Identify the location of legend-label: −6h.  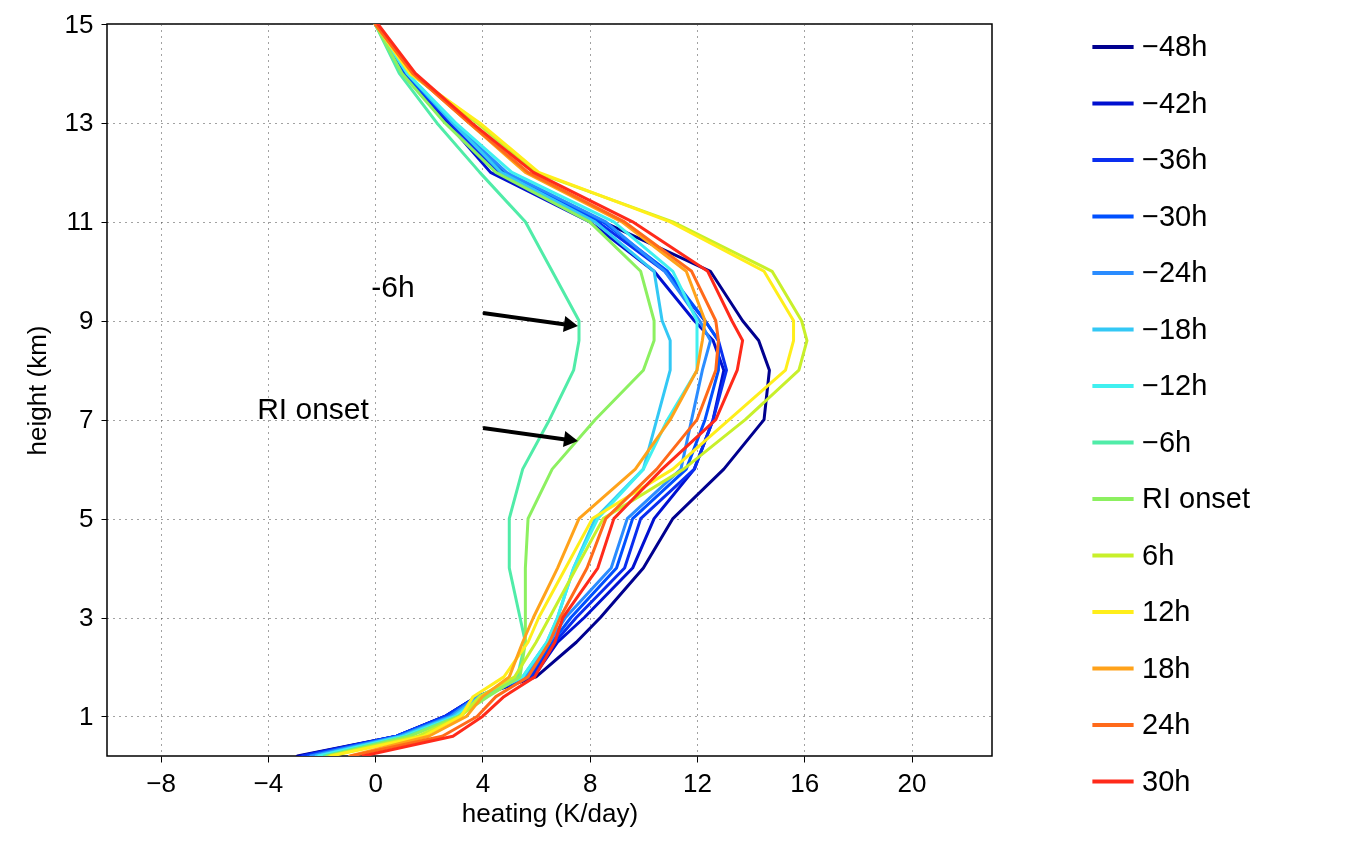
(1167, 441).